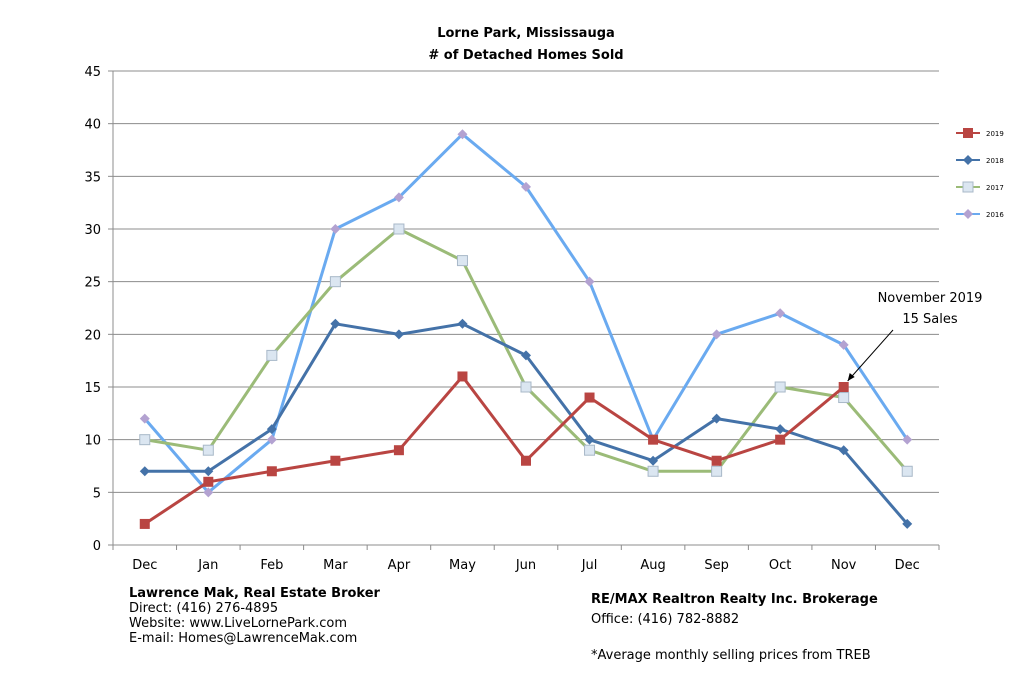  What do you see at coordinates (525, 55) in the screenshot?
I see `chart-subtitle: # of Detached Homes Sold` at bounding box center [525, 55].